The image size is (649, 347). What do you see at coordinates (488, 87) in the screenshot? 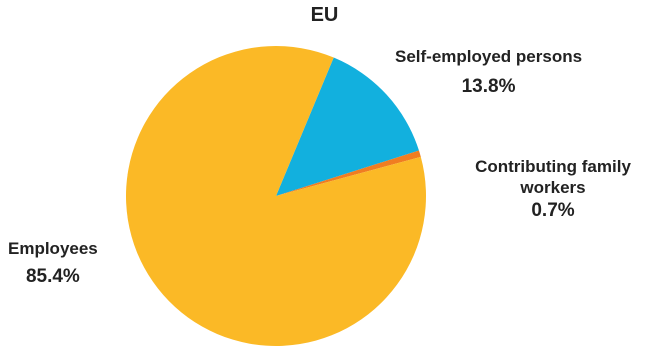
I see `label-self-employed-value: 13.8%` at bounding box center [488, 87].